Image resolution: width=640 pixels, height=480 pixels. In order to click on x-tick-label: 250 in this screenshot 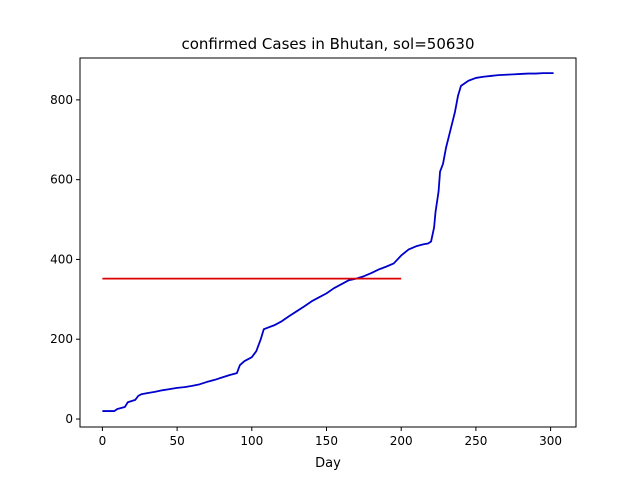, I will do `click(475, 441)`.